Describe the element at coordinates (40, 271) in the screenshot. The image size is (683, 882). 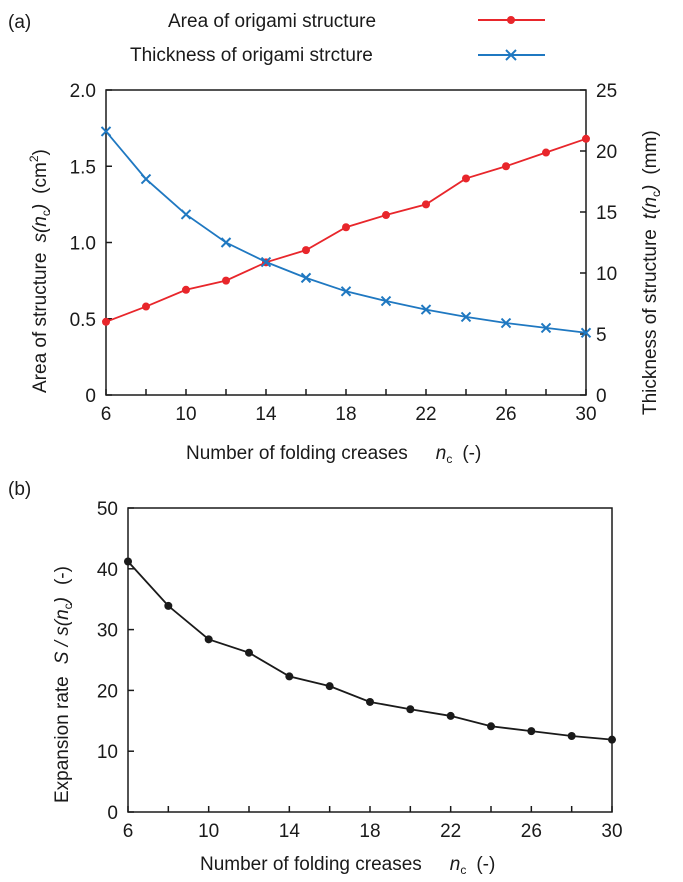
I see `y-left-axis-label-a: Area of structures(nc)(cm2)` at that location.